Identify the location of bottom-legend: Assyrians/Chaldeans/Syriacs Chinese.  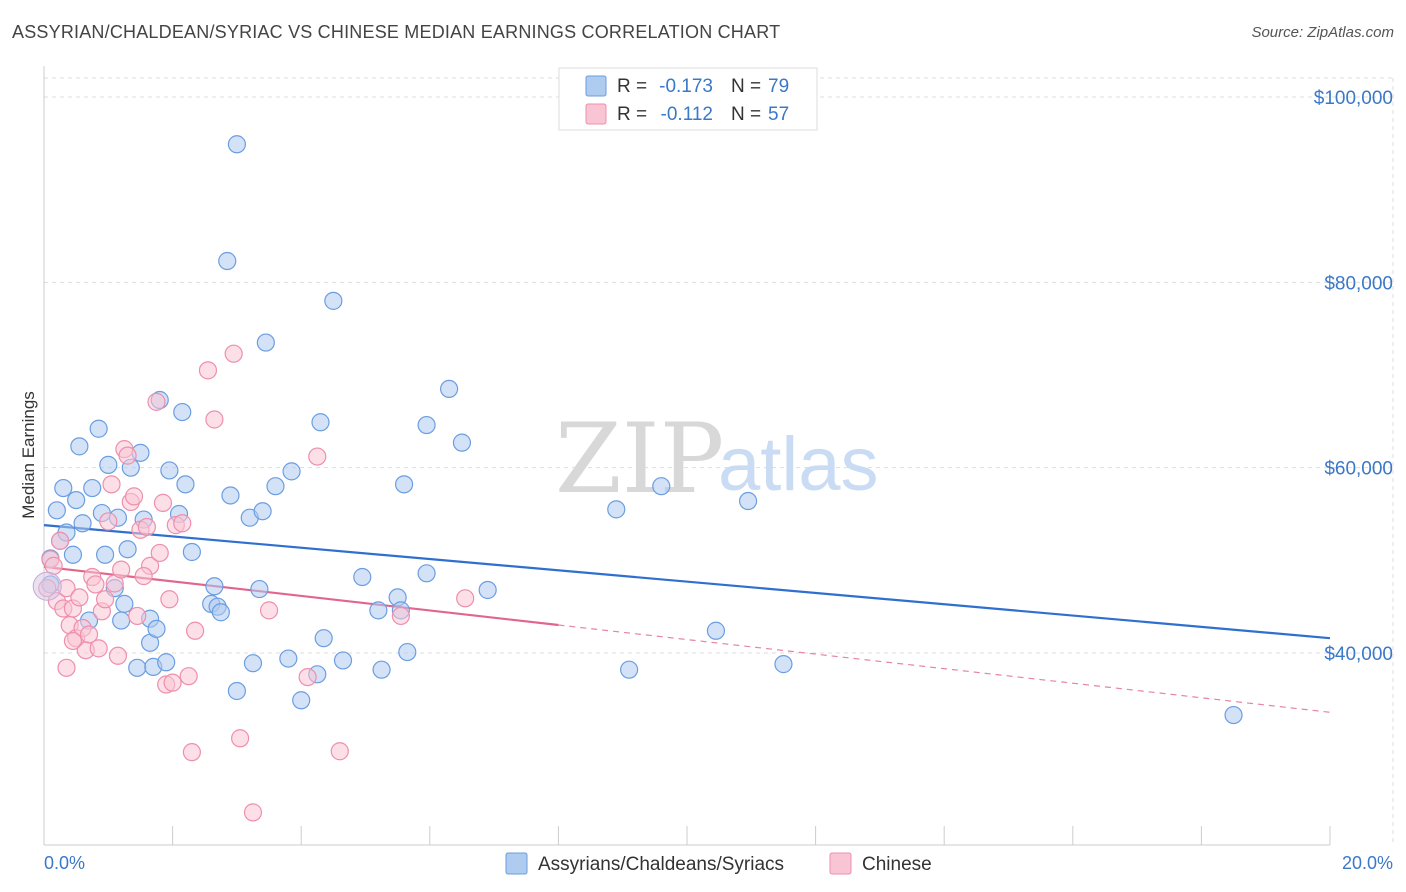
(718, 863).